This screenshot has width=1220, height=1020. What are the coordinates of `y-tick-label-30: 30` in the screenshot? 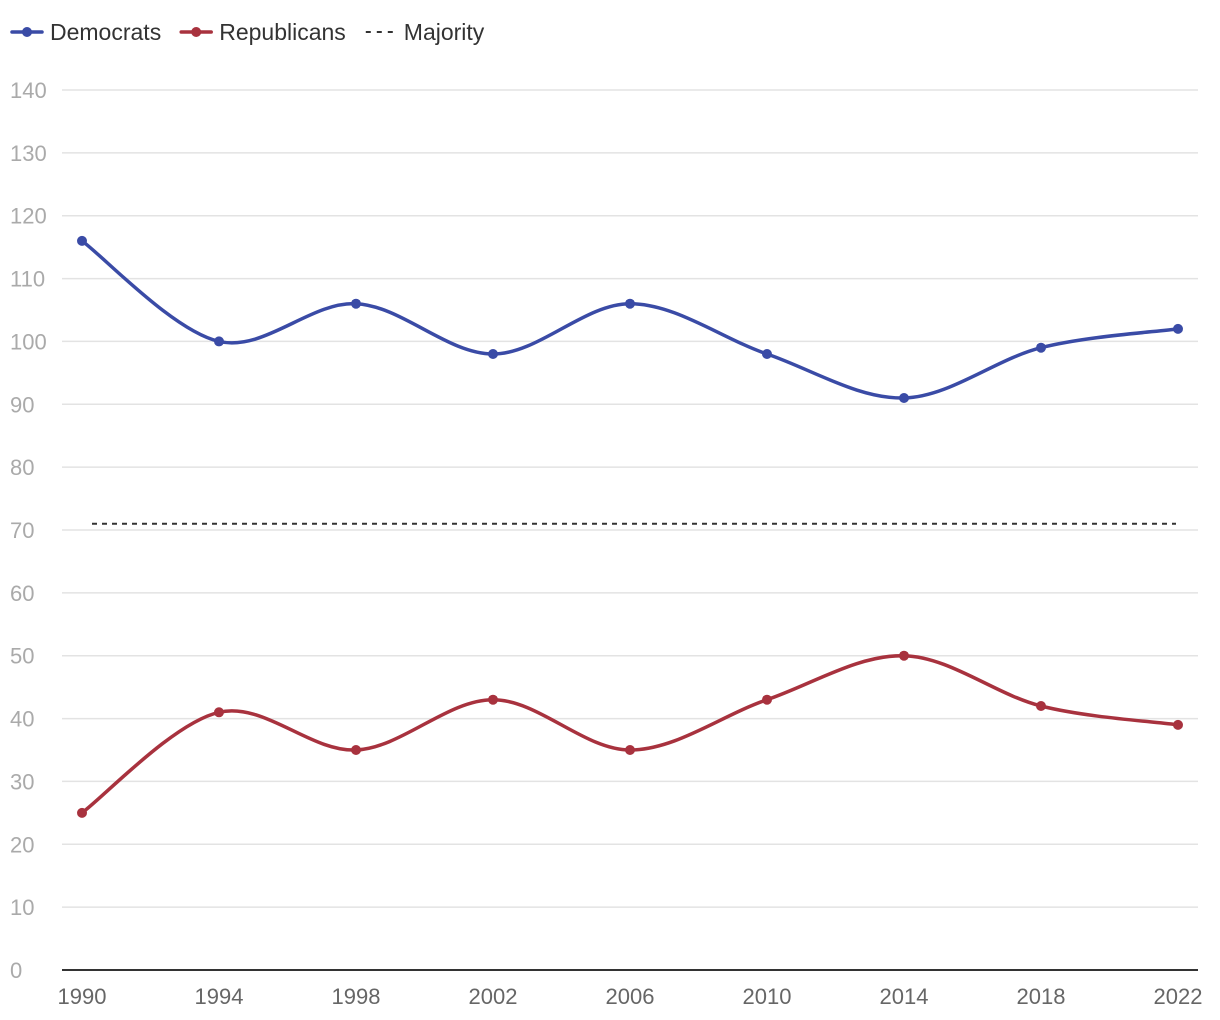 It's located at (22, 781).